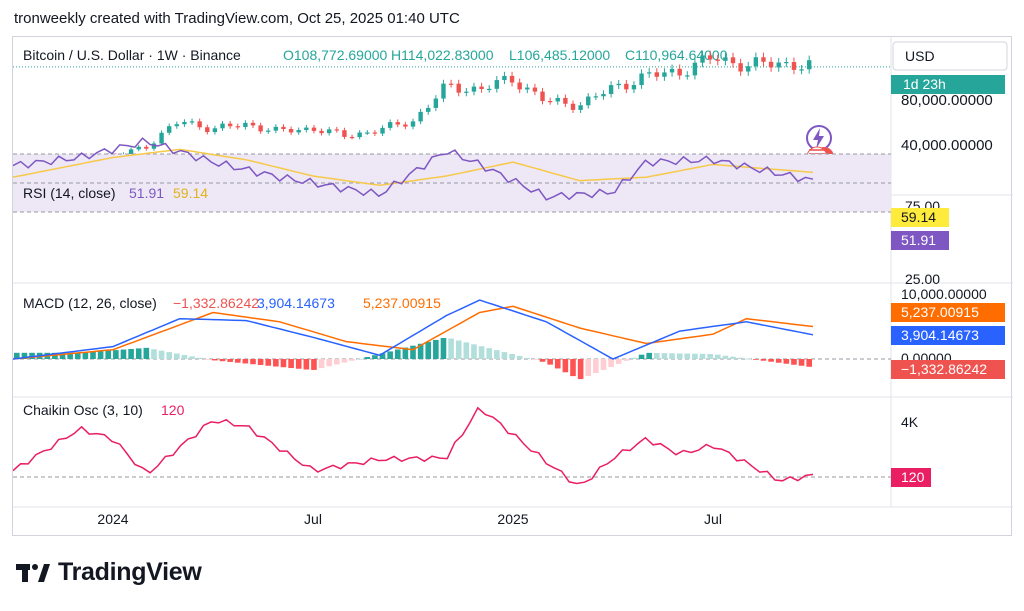 The width and height of the screenshot is (1024, 611). Describe the element at coordinates (947, 145) in the screenshot. I see `price-tick-label: 40,000.00000` at that location.